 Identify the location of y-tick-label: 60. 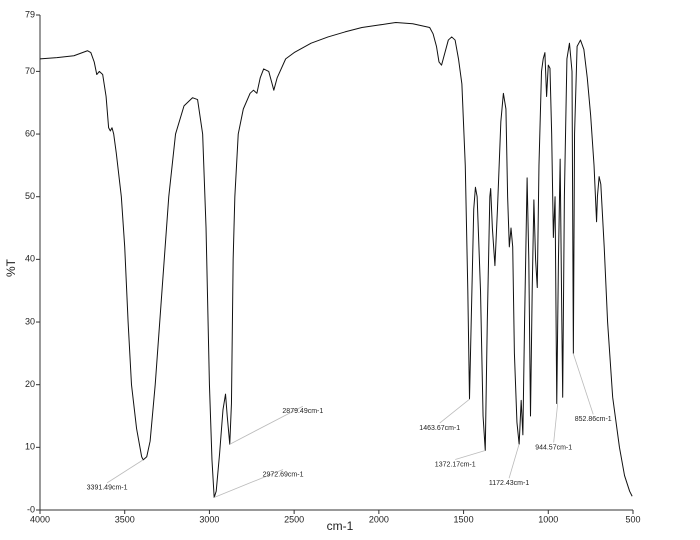
(30, 133).